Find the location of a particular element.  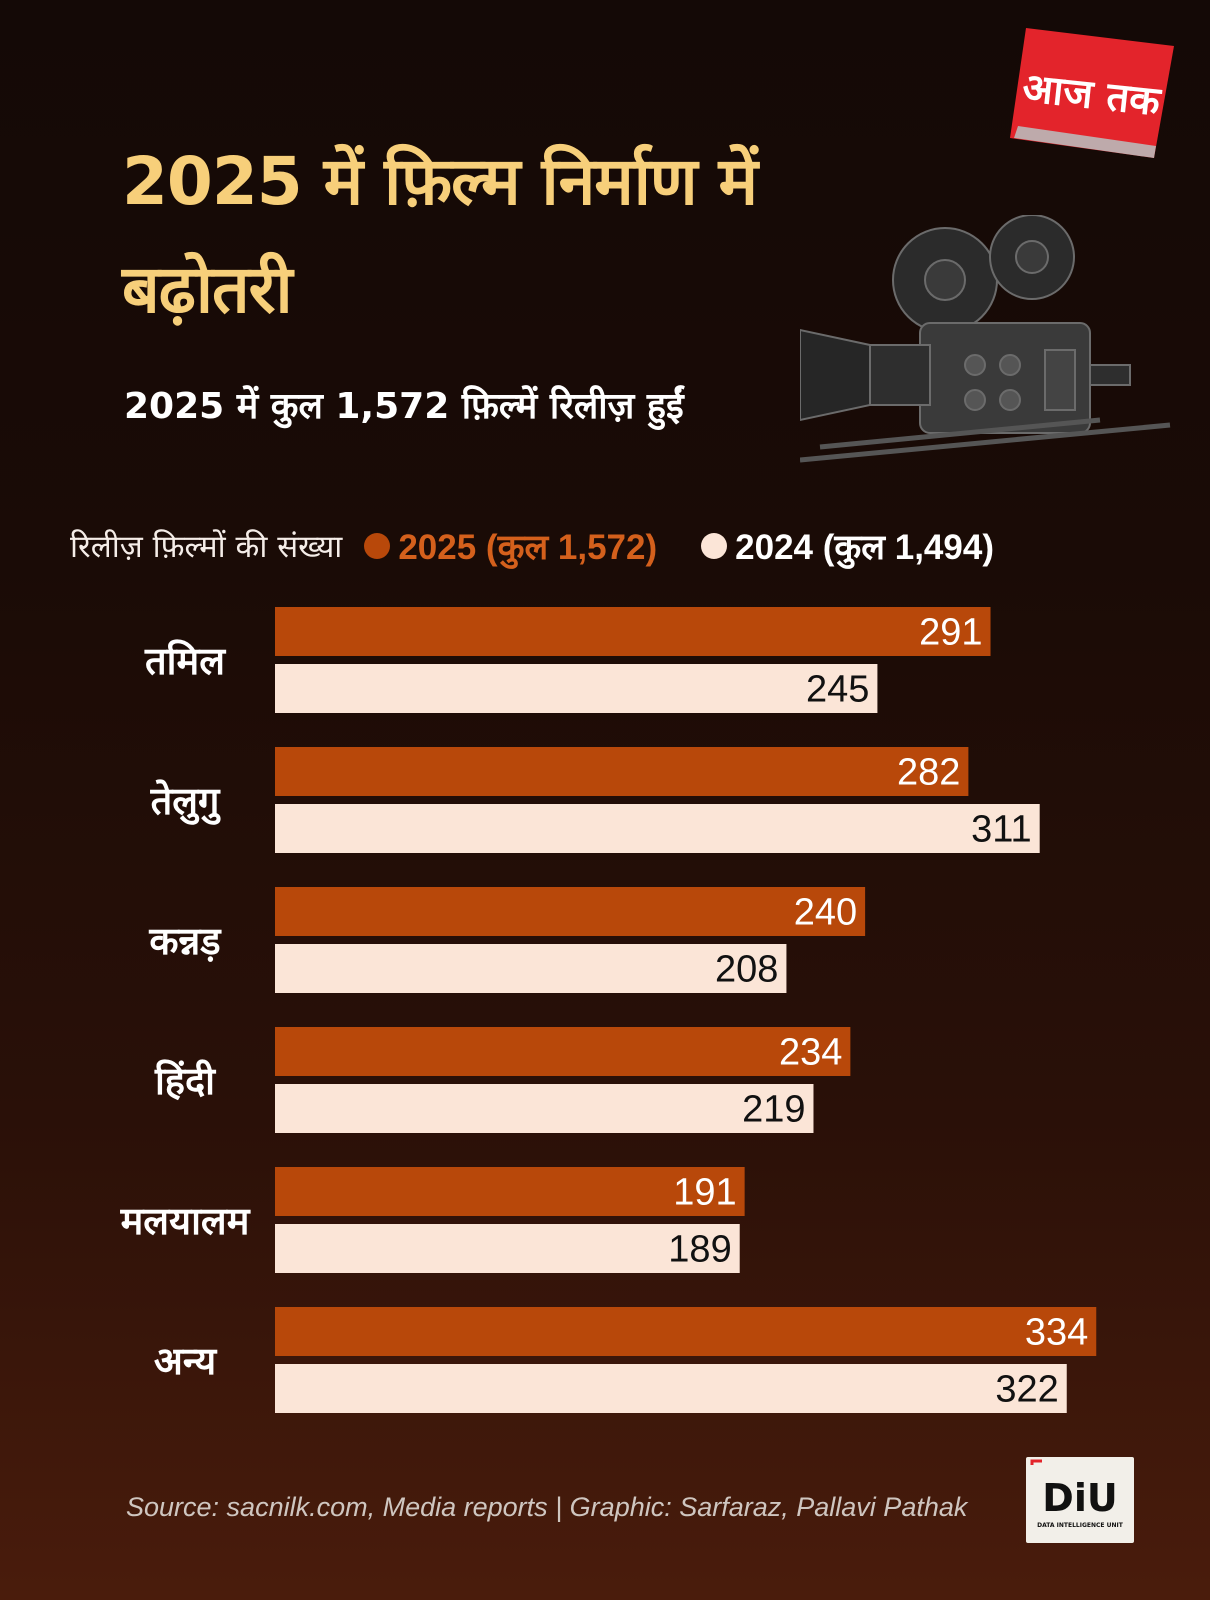

bar-value-label: 282 is located at coordinates (928, 773).